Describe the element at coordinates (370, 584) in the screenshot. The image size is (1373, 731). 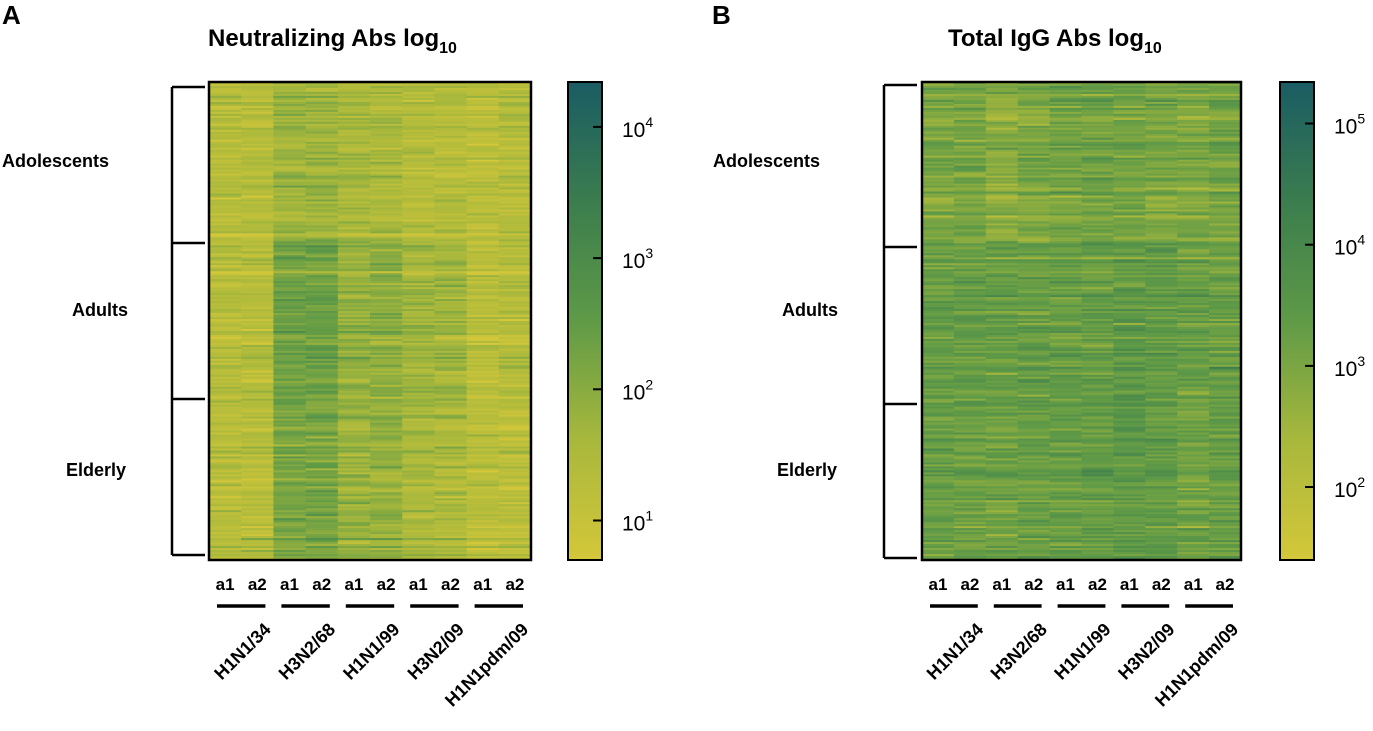
I see `panel-a-column-labels: a1 a2 a1 a2 a1 a2 a1 a2 a1 a2` at that location.